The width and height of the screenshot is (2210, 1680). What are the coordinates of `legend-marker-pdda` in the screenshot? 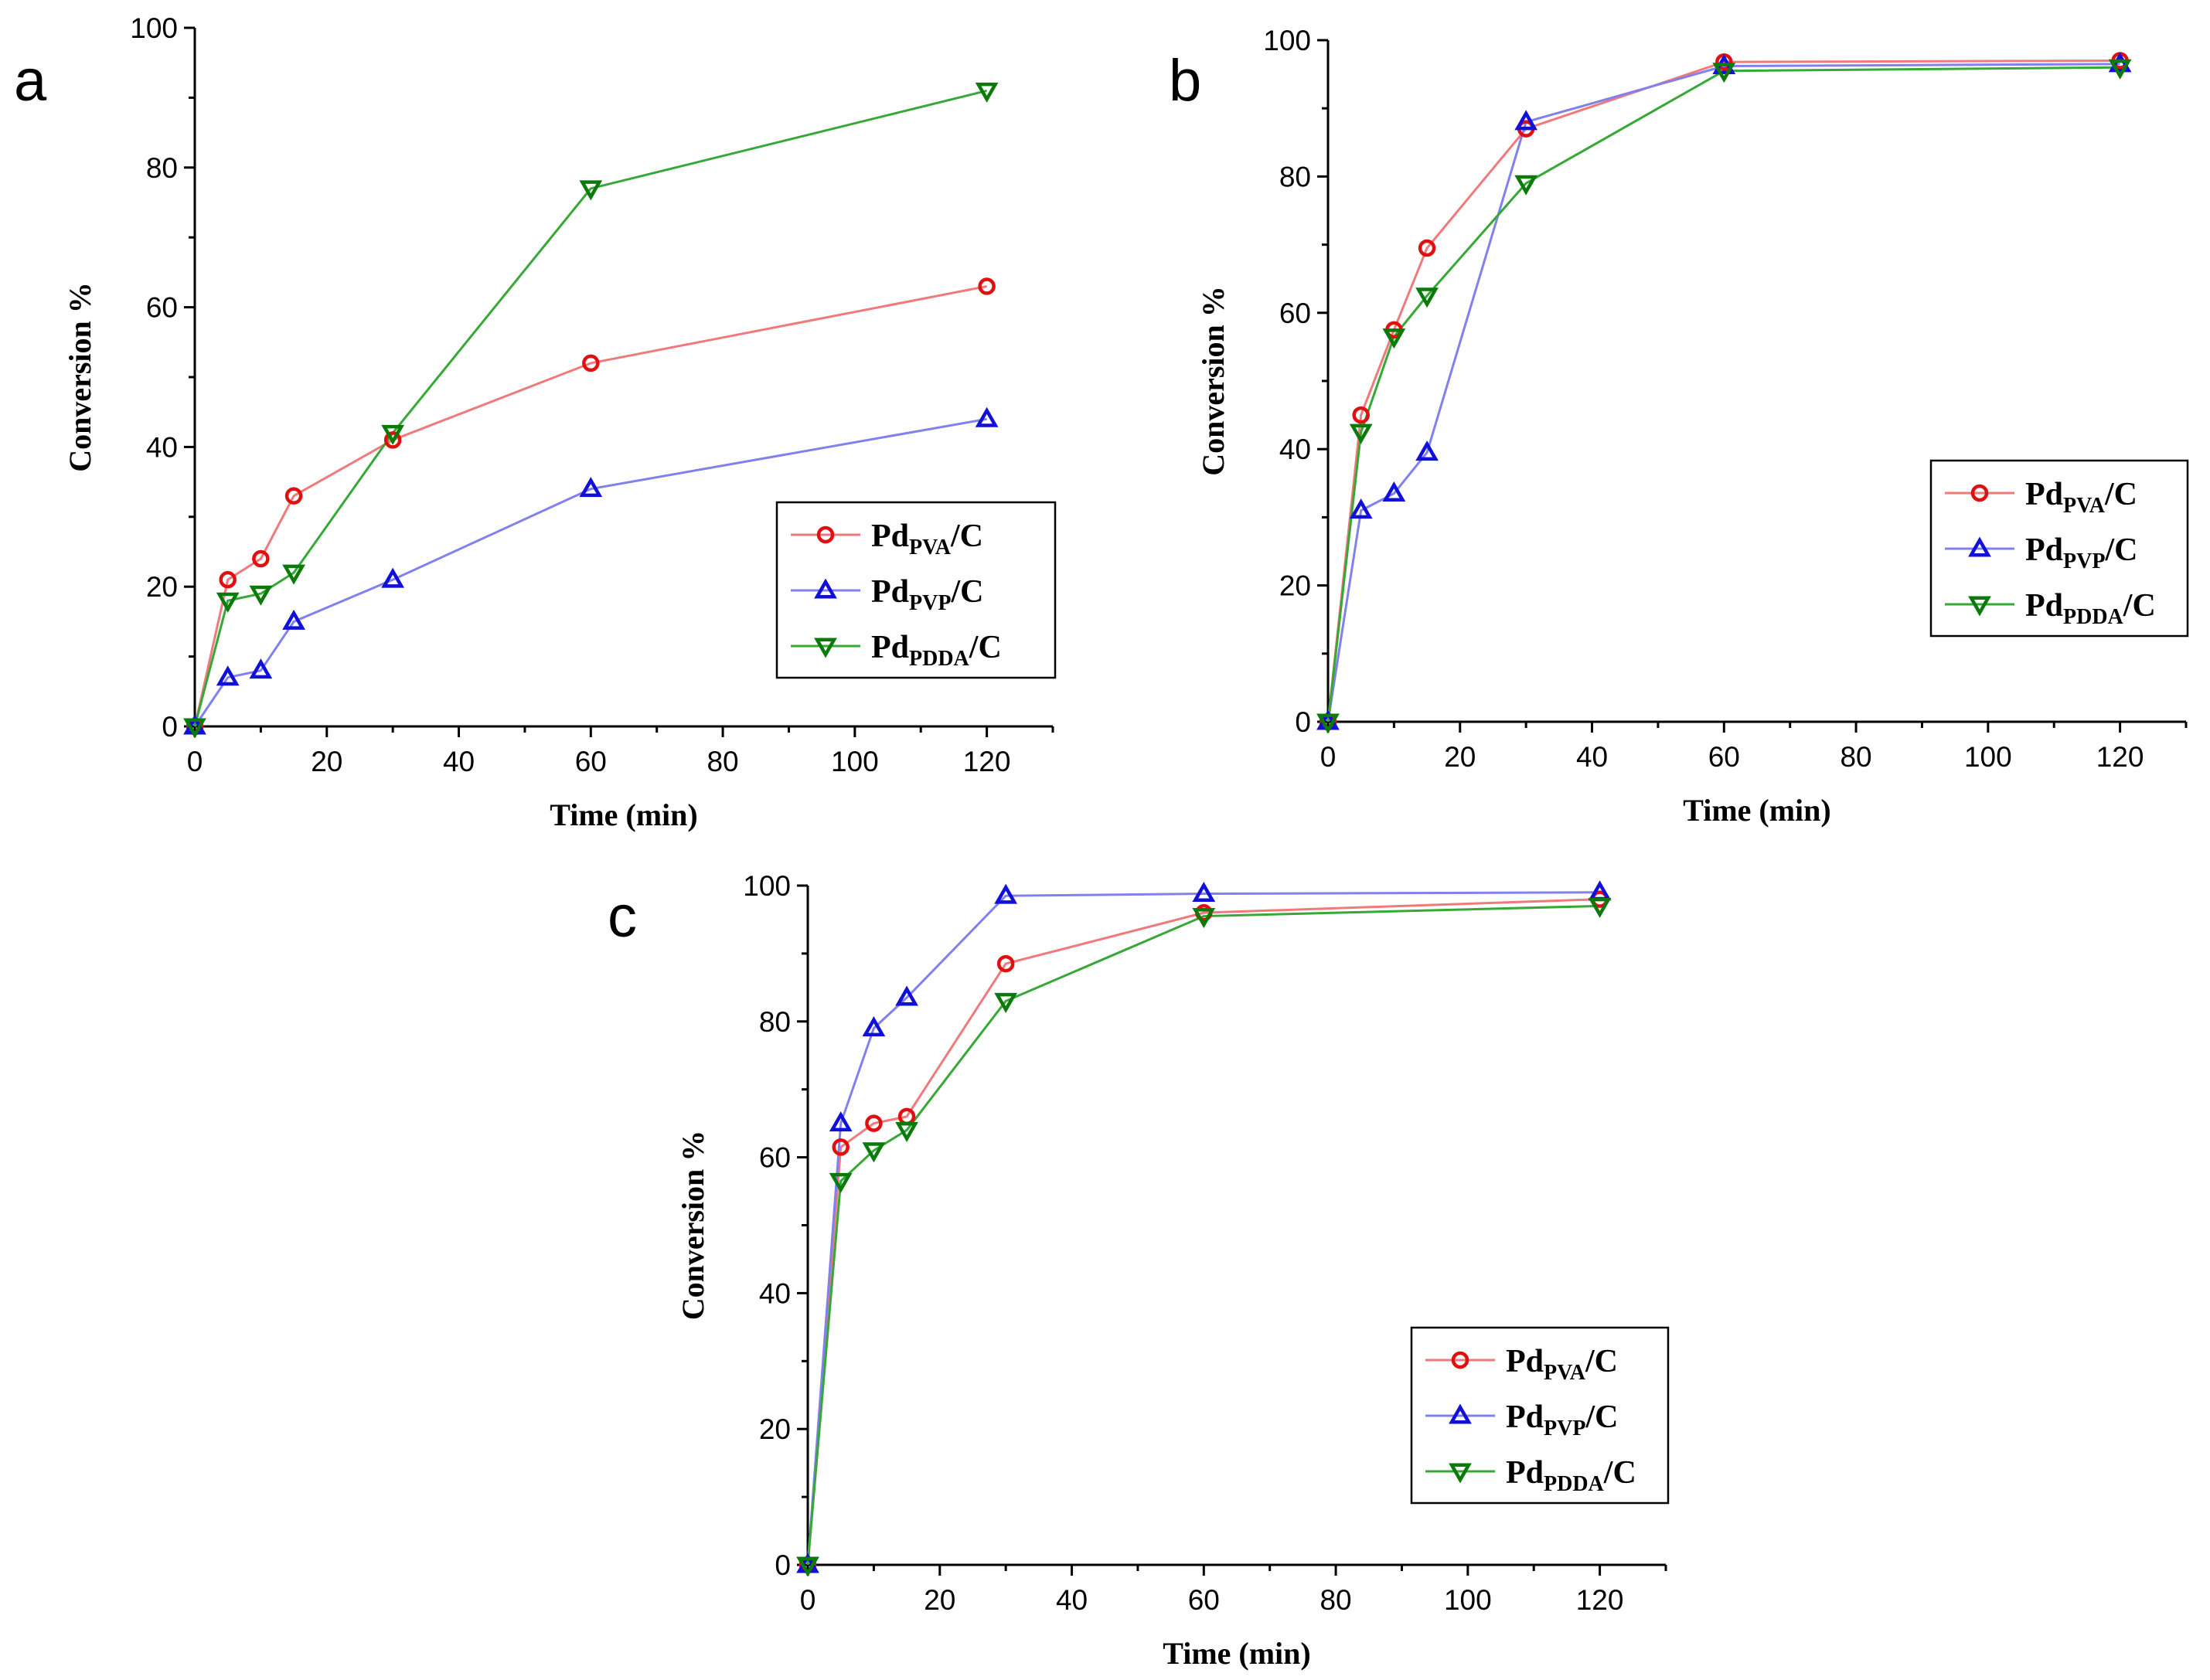 It's located at (1979, 606).